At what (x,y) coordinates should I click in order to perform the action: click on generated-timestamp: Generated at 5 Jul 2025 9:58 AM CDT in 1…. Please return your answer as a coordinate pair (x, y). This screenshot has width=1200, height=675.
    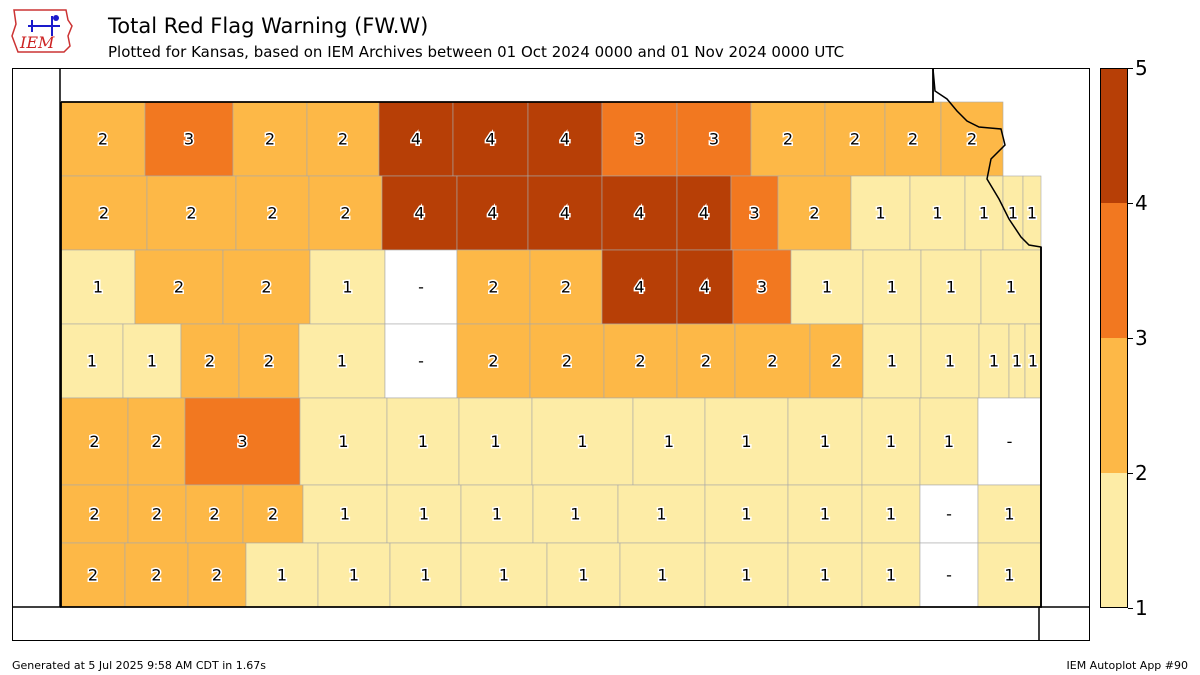
    Looking at the image, I should click on (139, 665).